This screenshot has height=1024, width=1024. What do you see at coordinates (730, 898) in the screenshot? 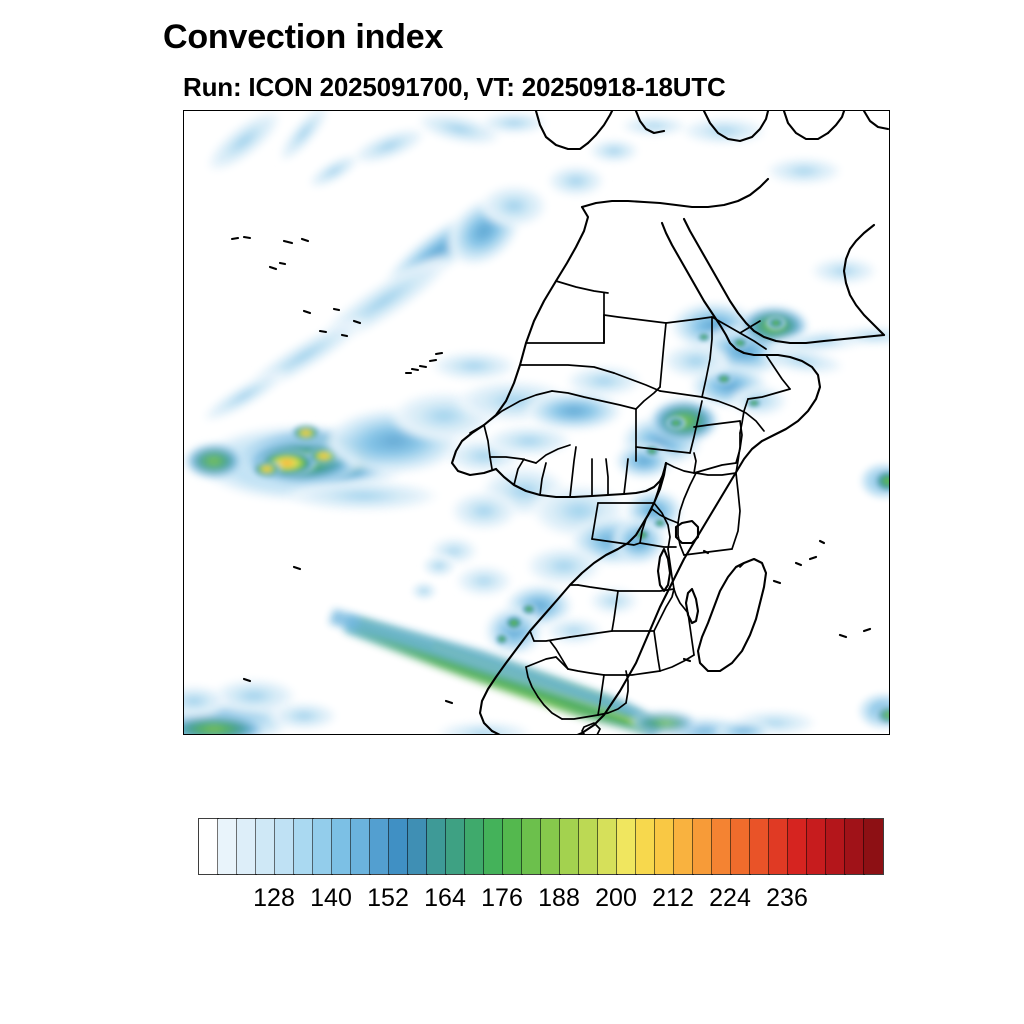
I see `colorbar-label-224: 224` at bounding box center [730, 898].